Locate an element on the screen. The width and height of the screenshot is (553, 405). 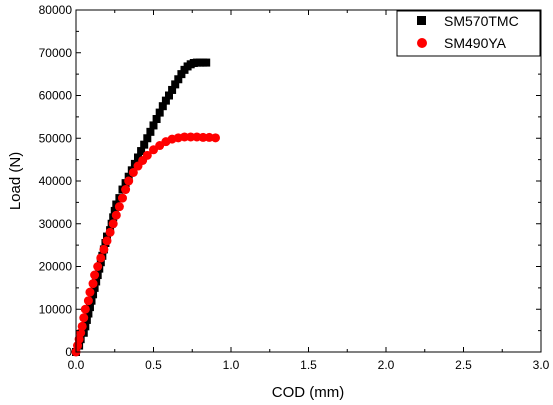
x-tick-label: 0.0 is located at coordinates (76, 365).